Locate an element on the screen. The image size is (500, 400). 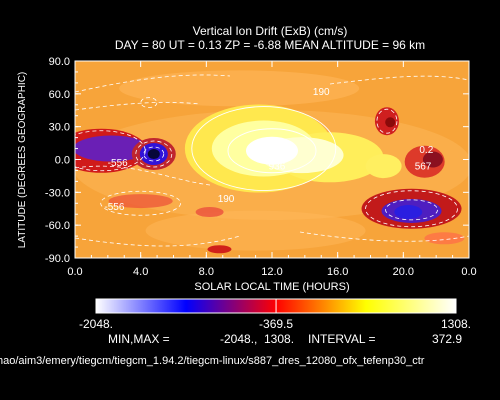
field-dawn-min is located at coordinates (153, 154).